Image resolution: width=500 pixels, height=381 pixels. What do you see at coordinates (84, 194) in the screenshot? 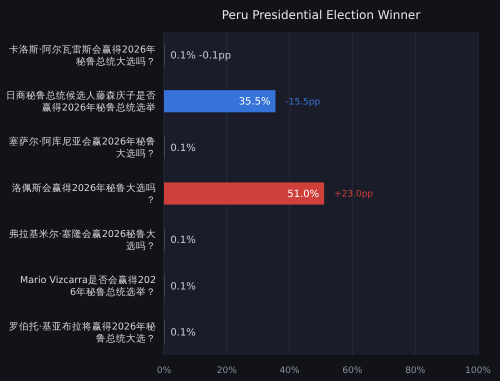
I see `y-tick-label: 洛佩斯会赢得2026年秘鲁大选吗？` at bounding box center [84, 194].